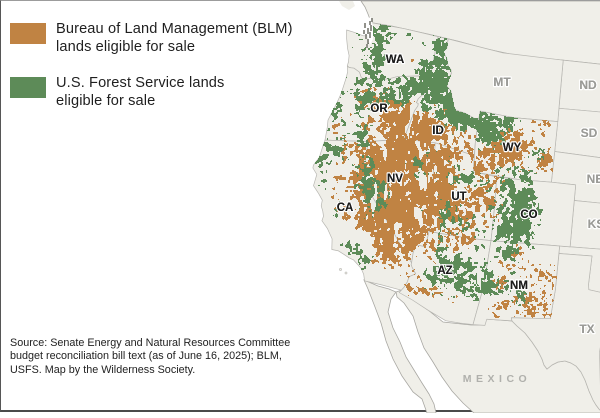 The height and width of the screenshot is (418, 600). I want to click on svg-text: ND, so click(588, 85).